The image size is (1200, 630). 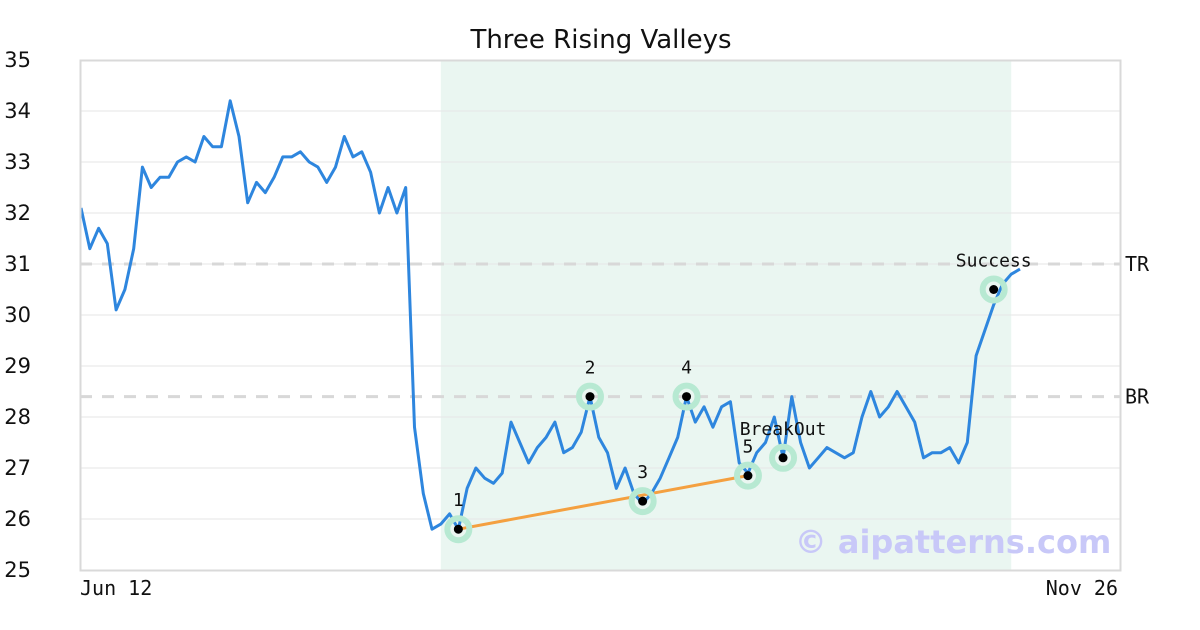 I want to click on x-tick-end: Nov 26, so click(x=1082, y=588).